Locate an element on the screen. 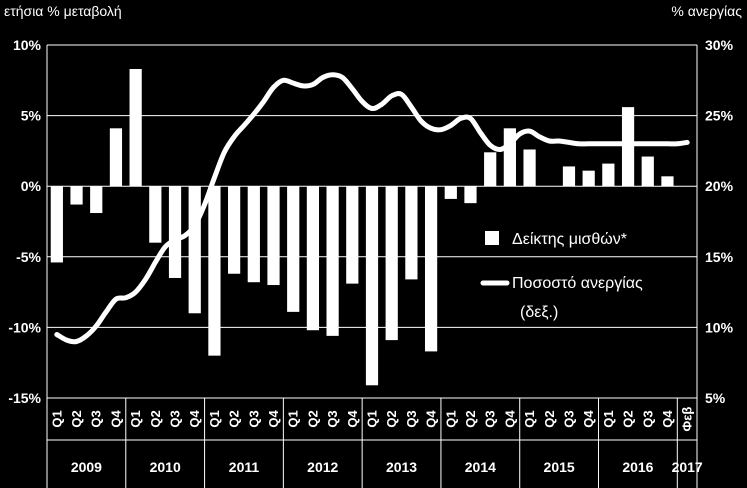  legend-line-label: Ποσοστό ανεργίας is located at coordinates (577, 283).